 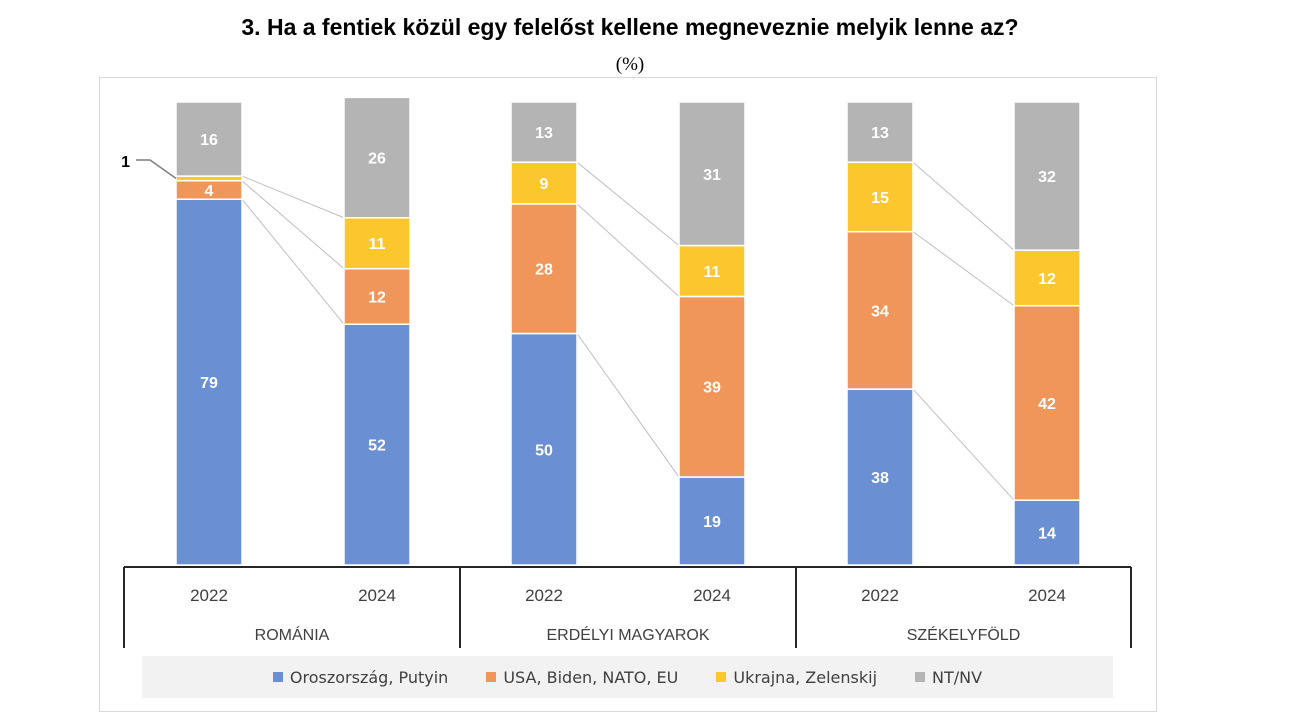 I want to click on legend-label: USA, Biden, NATO, EU, so click(x=591, y=677).